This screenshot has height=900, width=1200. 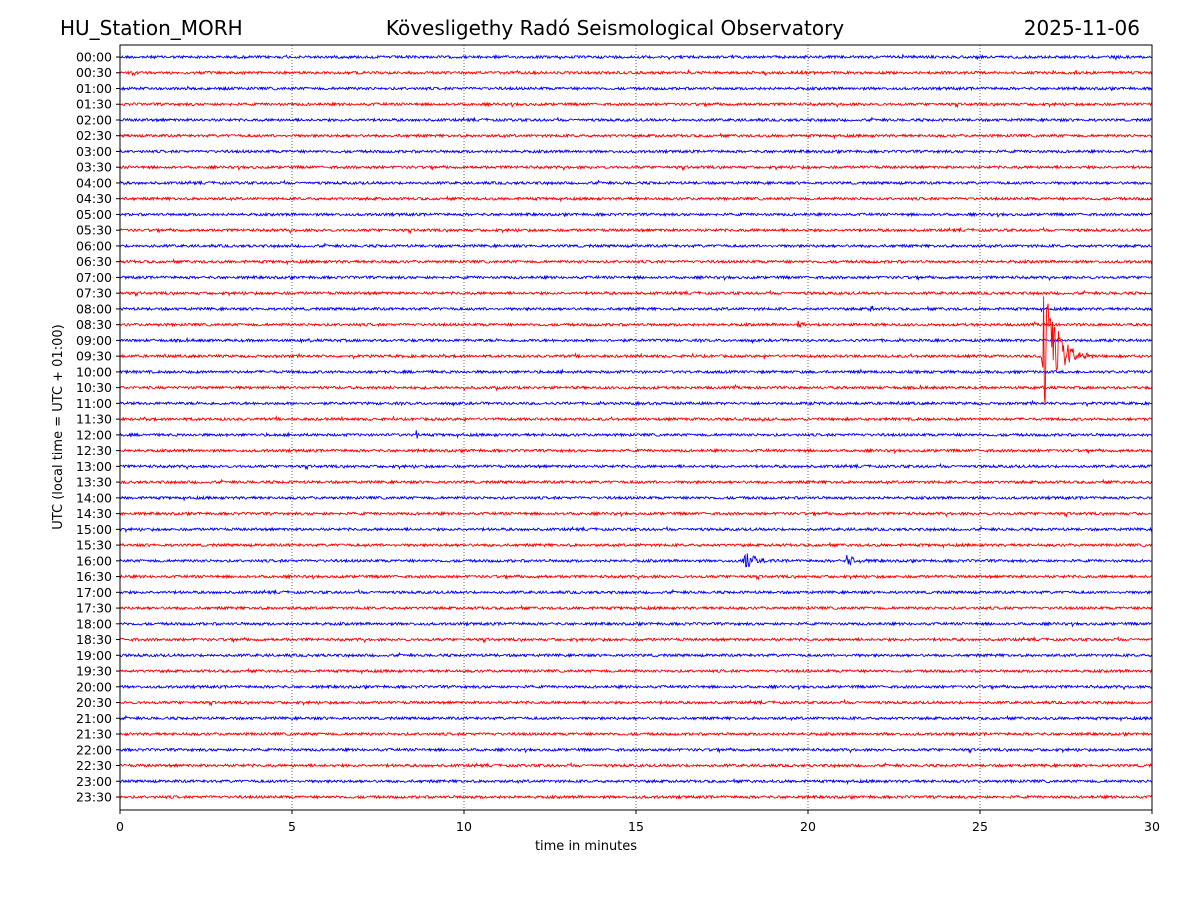 What do you see at coordinates (94, 135) in the screenshot?
I see `y-tick-label: 02:30` at bounding box center [94, 135].